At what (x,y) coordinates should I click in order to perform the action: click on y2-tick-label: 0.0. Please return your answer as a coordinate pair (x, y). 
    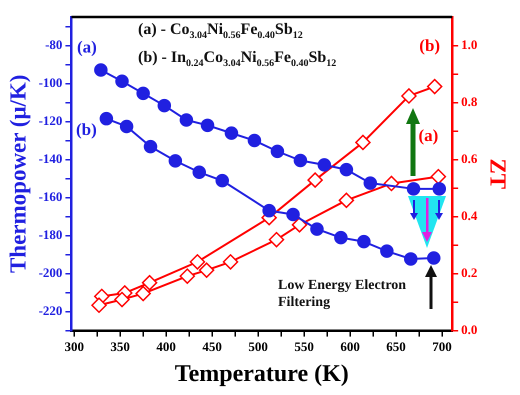
    Looking at the image, I should click on (469, 329).